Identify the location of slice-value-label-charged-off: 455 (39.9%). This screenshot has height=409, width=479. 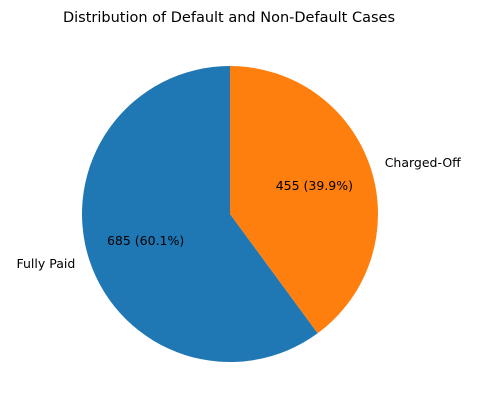
(314, 185).